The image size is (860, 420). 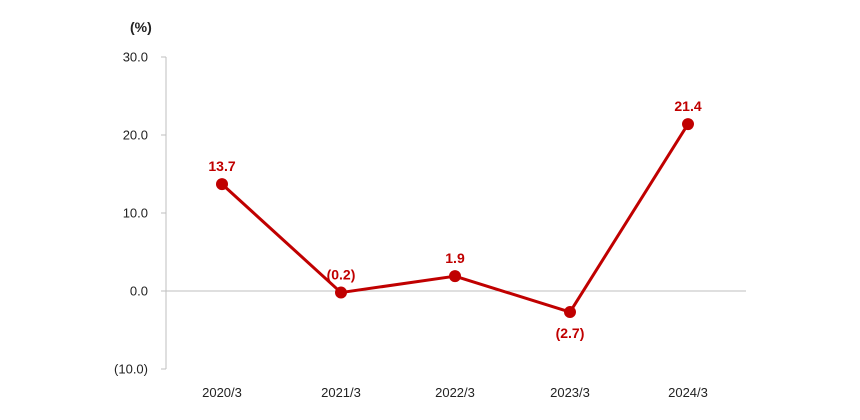 I want to click on x-axis-ticks: 2020/3 2021/3 2022/3 2023/3 2024/3, so click(x=455, y=392).